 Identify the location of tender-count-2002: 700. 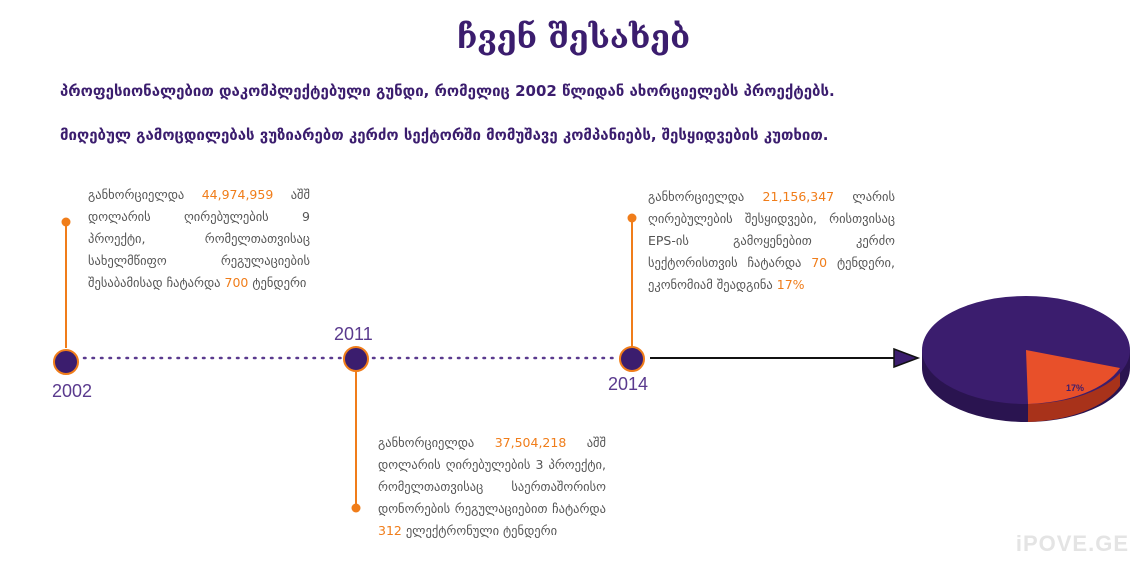
(236, 282).